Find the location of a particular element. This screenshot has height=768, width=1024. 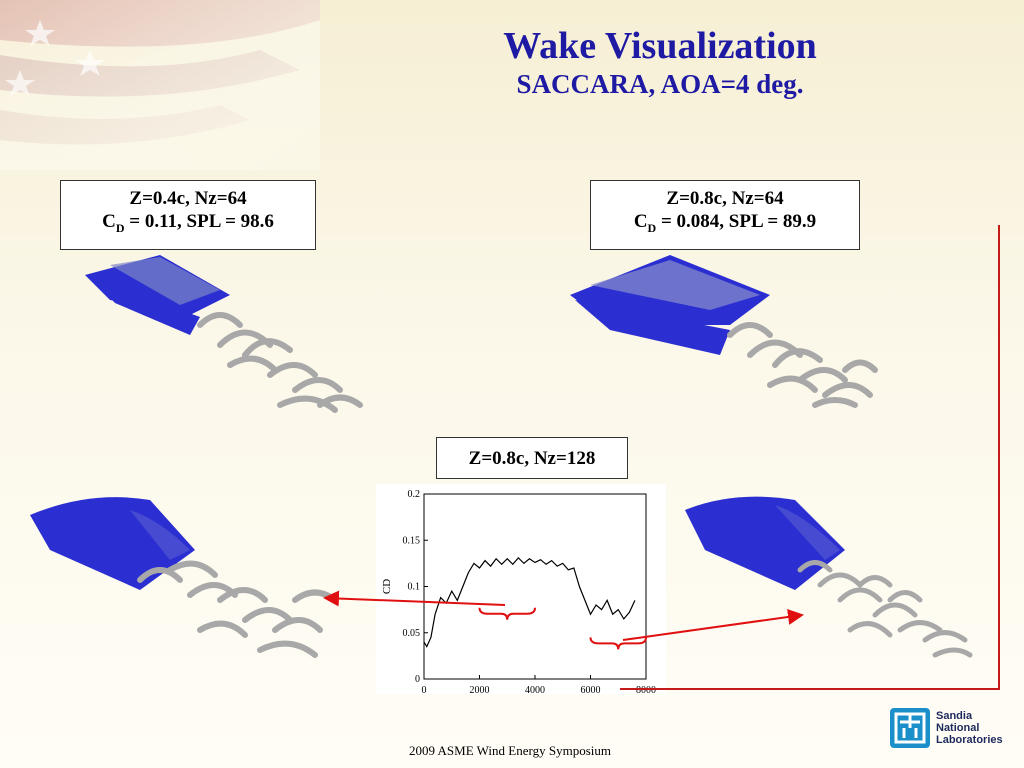

y-tick-label: 0.2 is located at coordinates (414, 494).